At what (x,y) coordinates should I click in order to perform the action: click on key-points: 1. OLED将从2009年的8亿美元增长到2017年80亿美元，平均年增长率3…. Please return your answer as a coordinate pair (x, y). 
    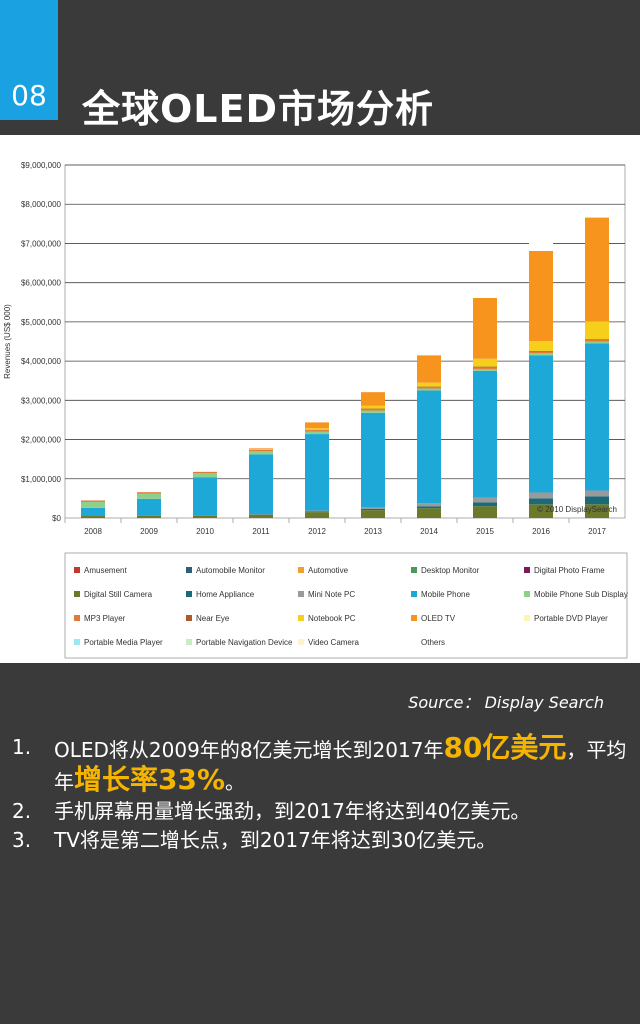
    Looking at the image, I should click on (322, 794).